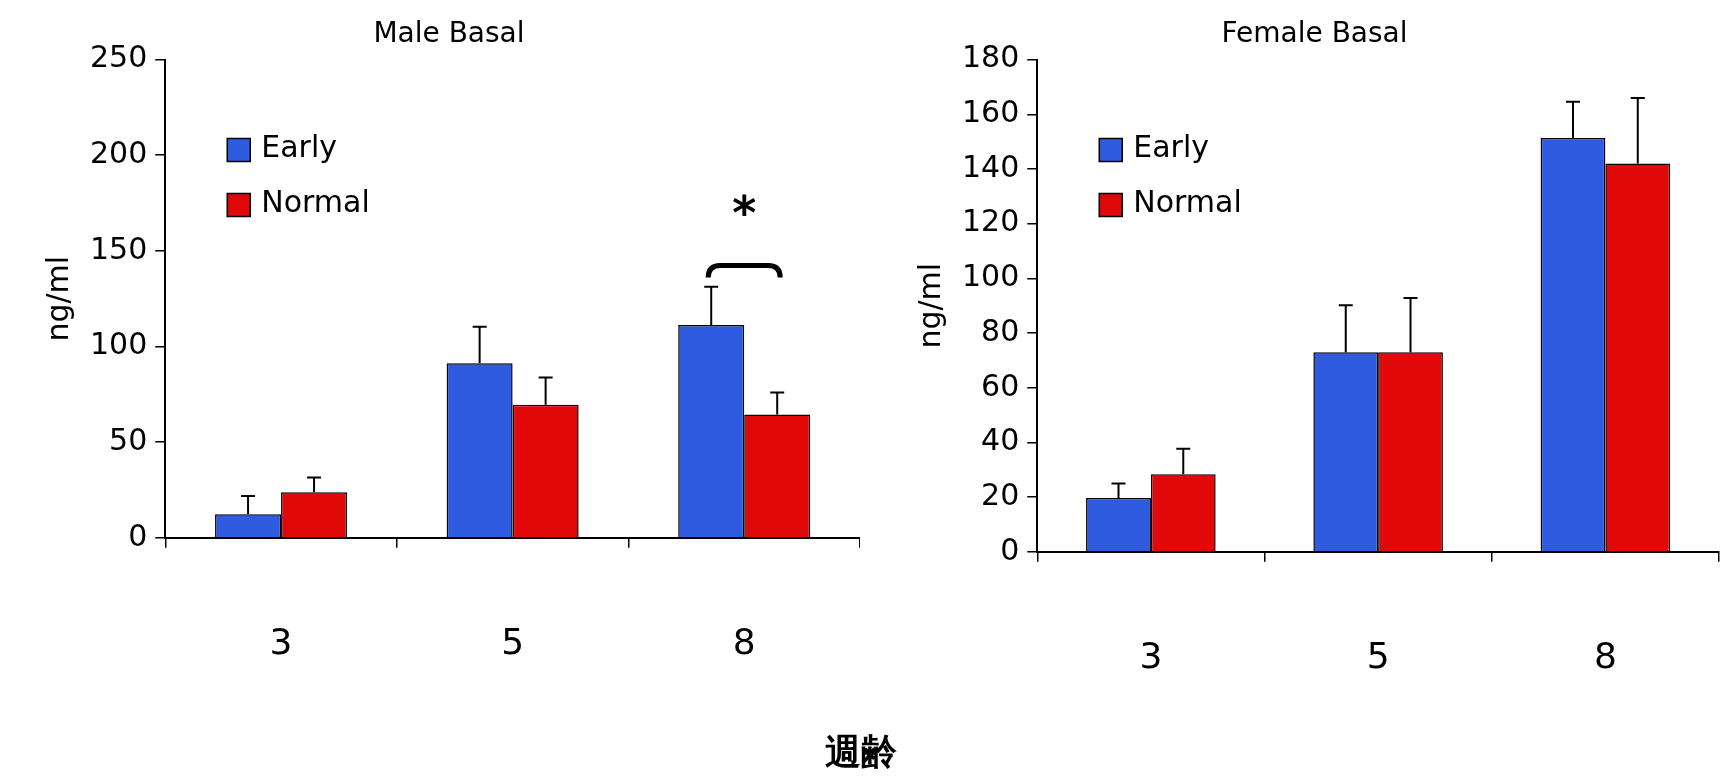 This screenshot has height=781, width=1721. What do you see at coordinates (1000, 494) in the screenshot?
I see `y-tick-label: 20` at bounding box center [1000, 494].